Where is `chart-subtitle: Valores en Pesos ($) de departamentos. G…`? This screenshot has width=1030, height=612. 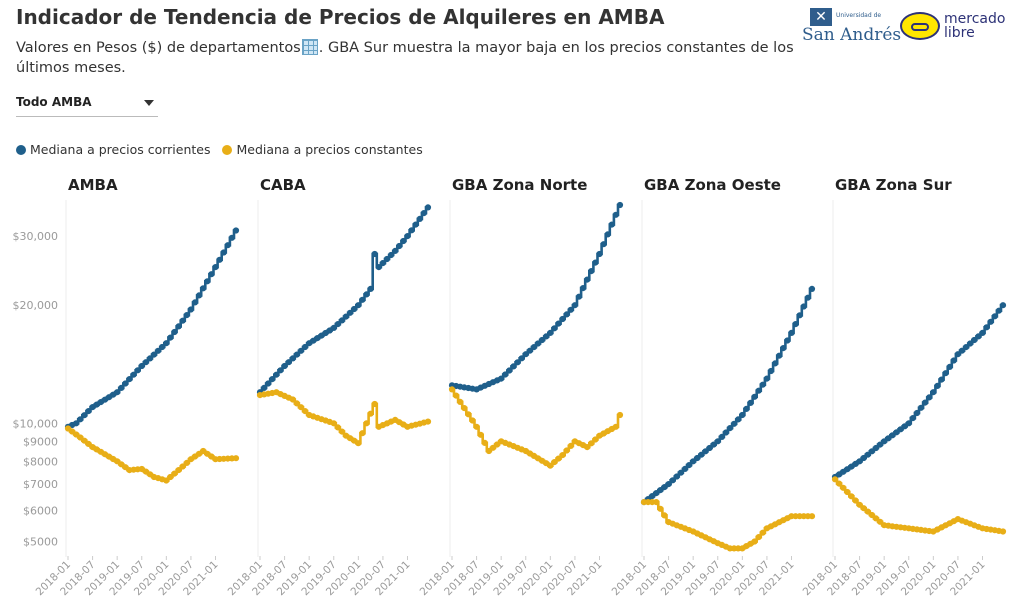 chart-subtitle: Valores en Pesos ($) de departamentos. G… is located at coordinates (406, 58).